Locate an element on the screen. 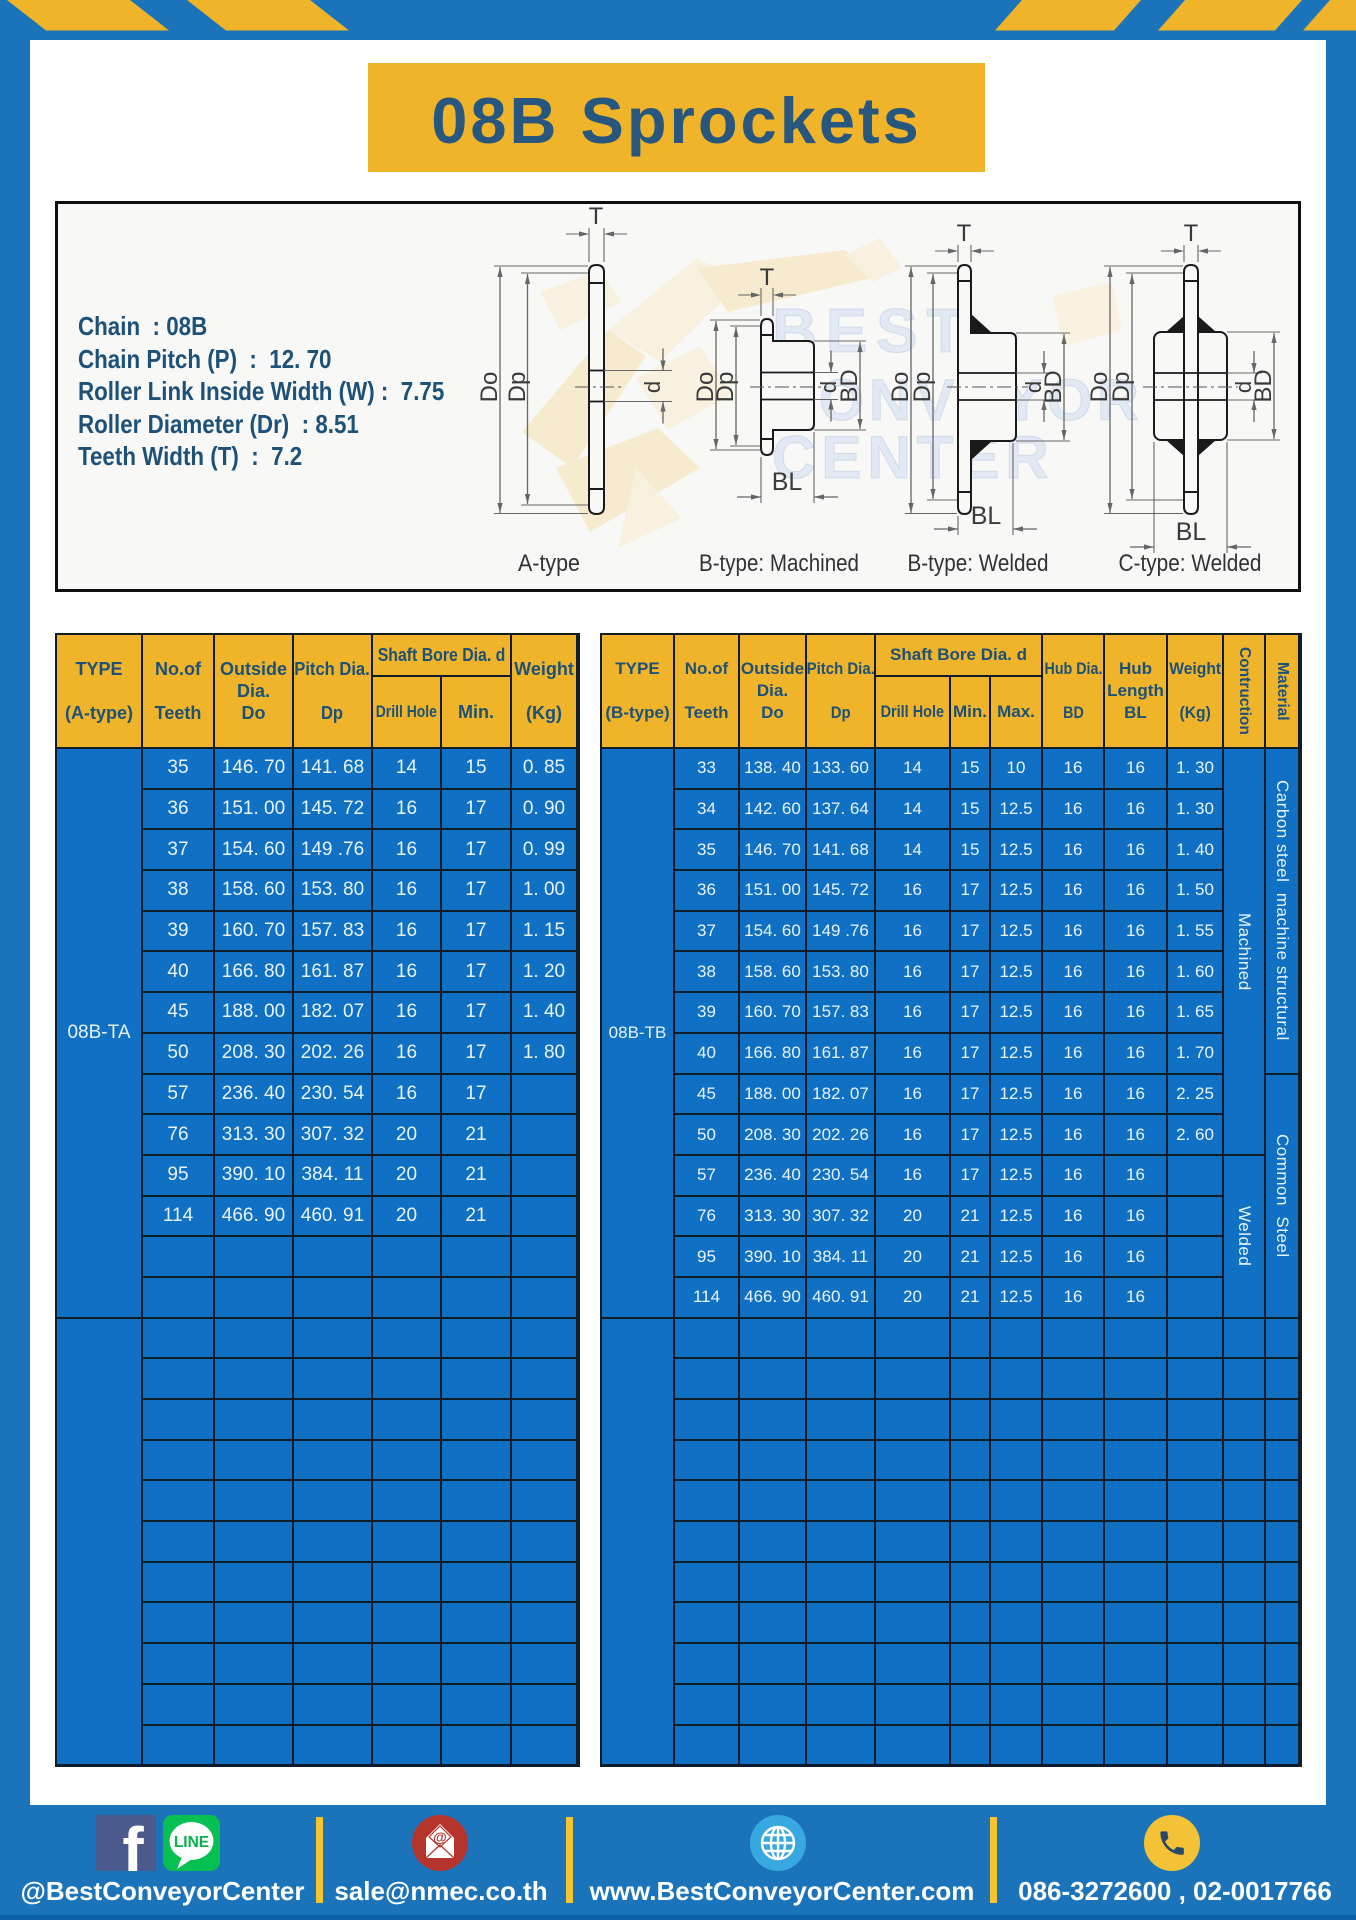 The image size is (1356, 1920). svg-text: LINE is located at coordinates (191, 1842).